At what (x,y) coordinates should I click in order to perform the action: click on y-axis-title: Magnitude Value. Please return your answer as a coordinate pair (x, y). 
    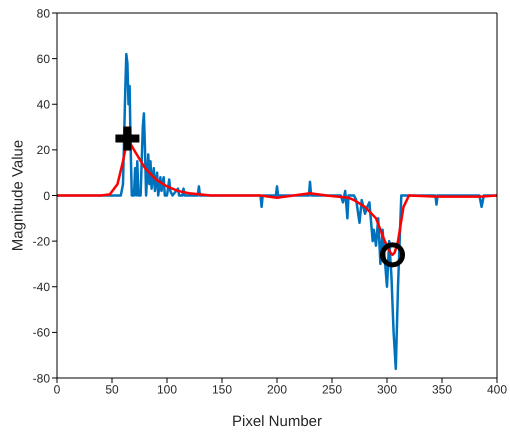
    Looking at the image, I should click on (18, 196).